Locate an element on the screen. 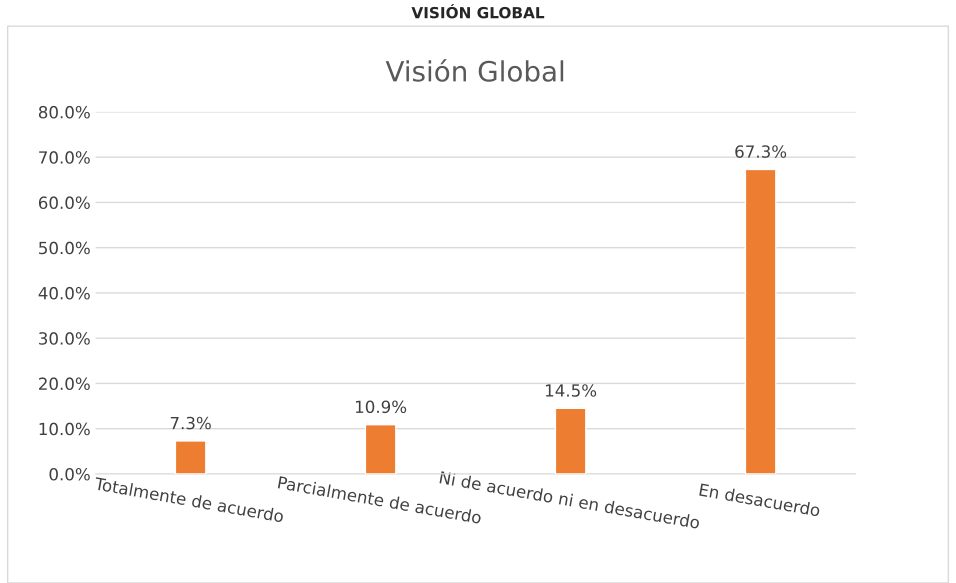 The image size is (956, 583). y-tick-label: 40.0% is located at coordinates (64, 293).